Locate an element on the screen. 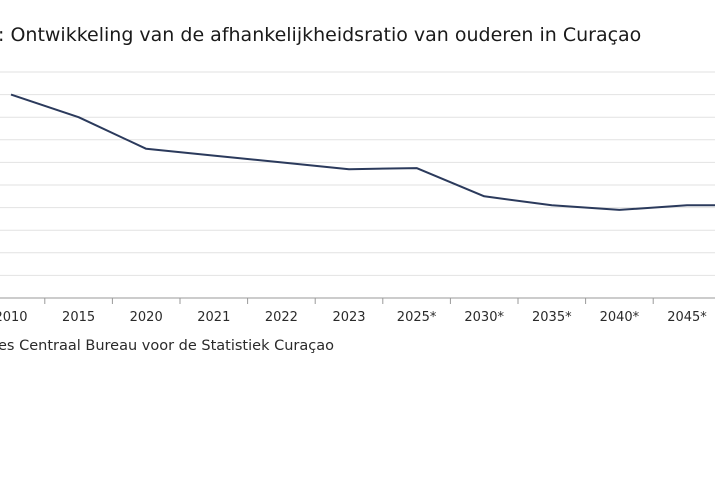  x-tick-label: 2030* is located at coordinates (484, 317).